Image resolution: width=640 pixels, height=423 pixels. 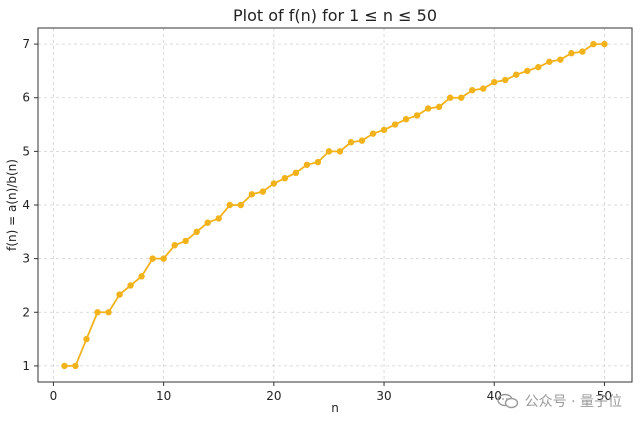 I want to click on y-tick-label: 7, so click(x=26, y=44).